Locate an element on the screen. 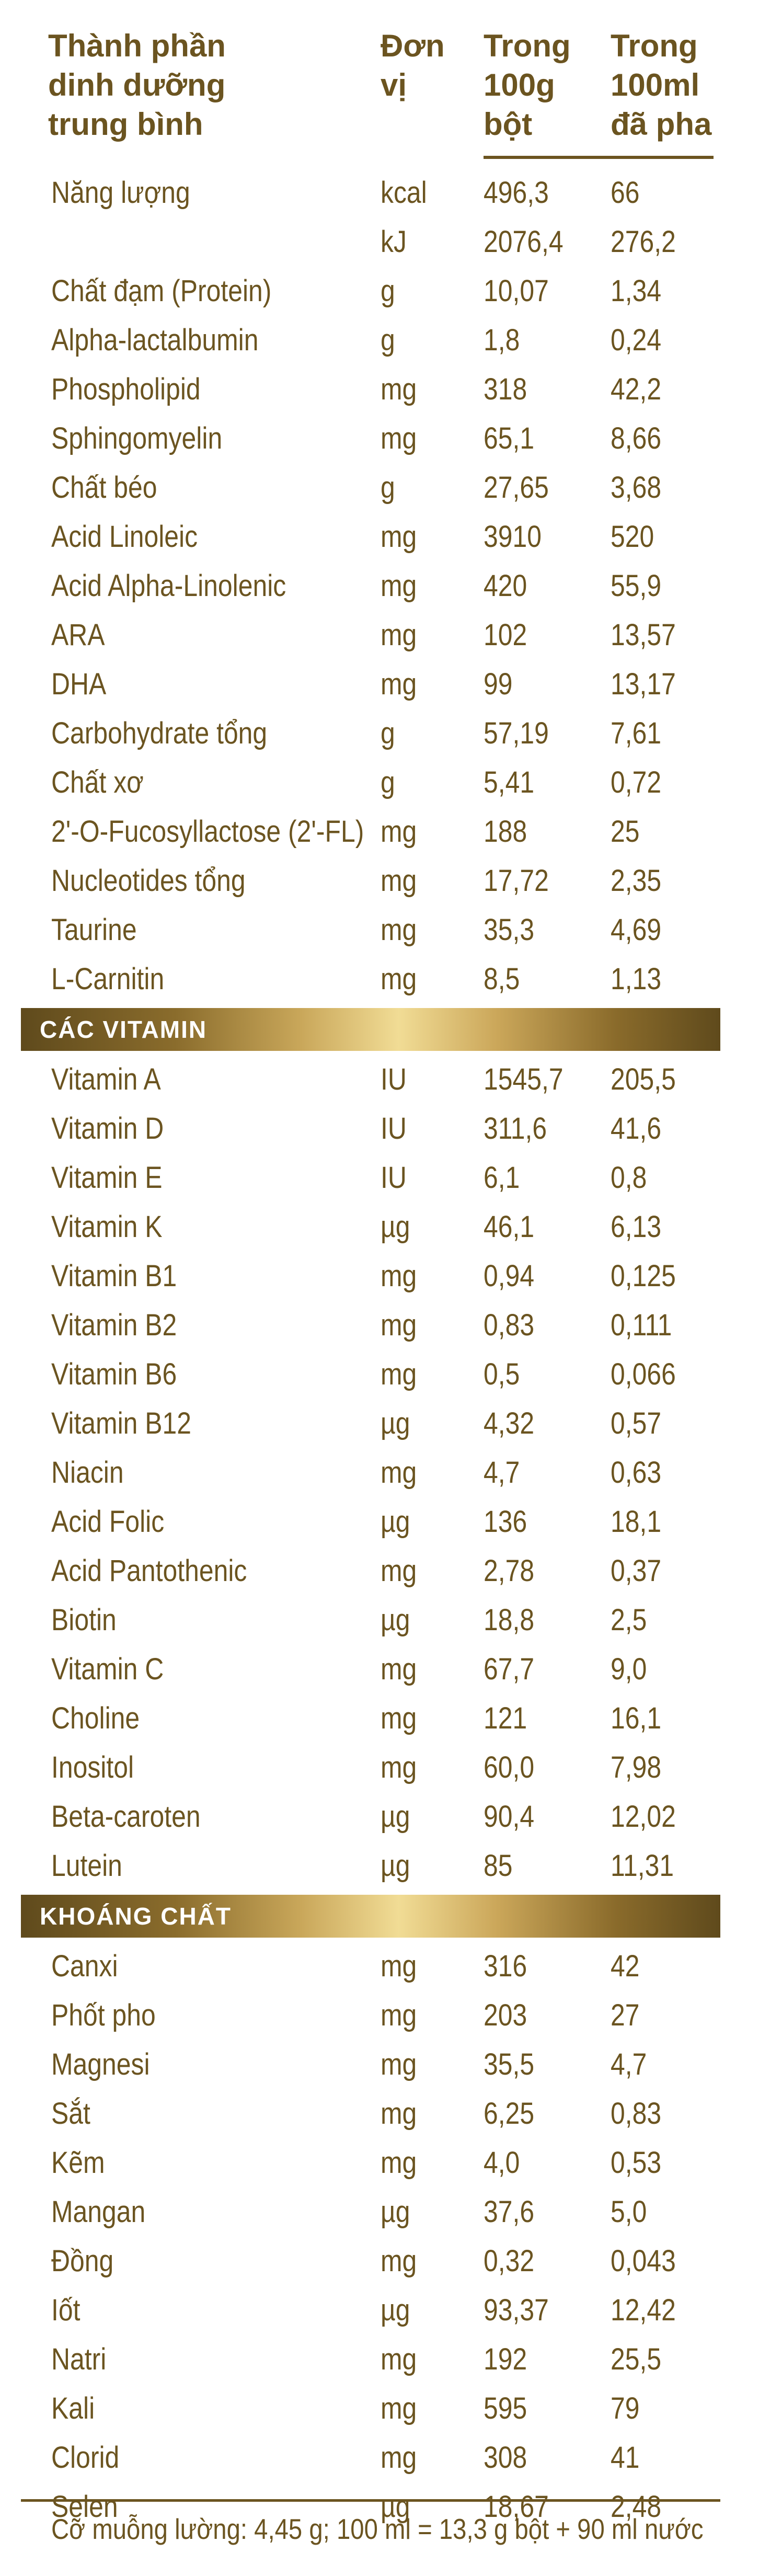 Image resolution: width=759 pixels, height=2576 pixels. nutrient-name: Chất xơ is located at coordinates (97, 782).